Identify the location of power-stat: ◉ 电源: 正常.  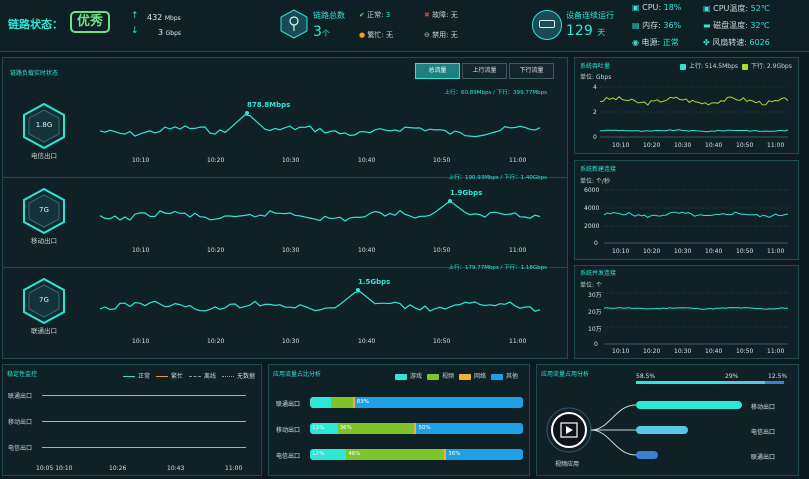
(655, 42).